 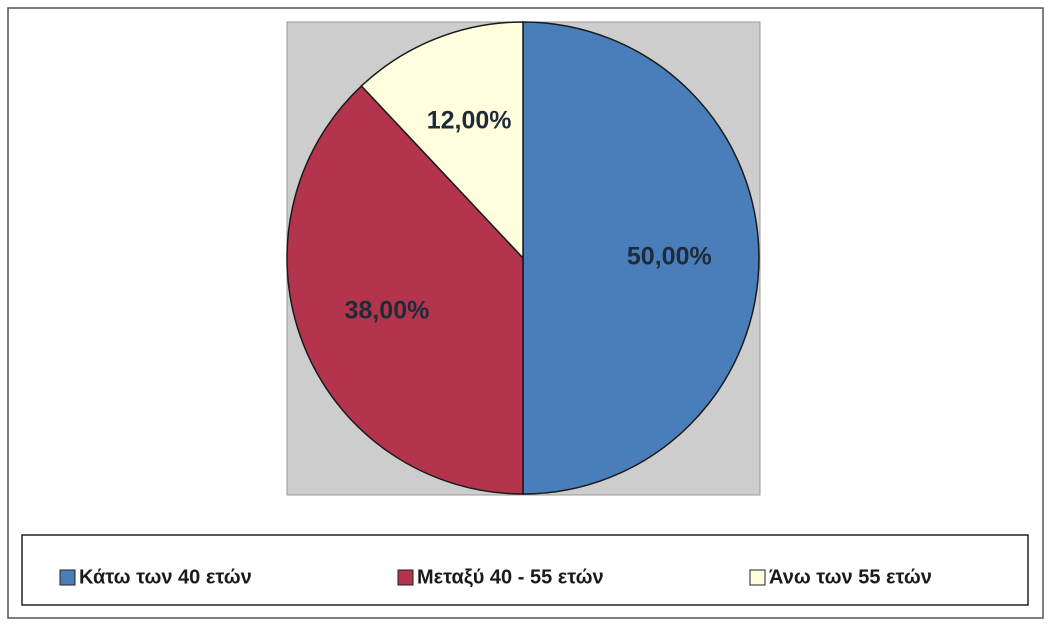 I want to click on legend-label: Μεταξύ 40 - 55 ετών, so click(x=510, y=577).